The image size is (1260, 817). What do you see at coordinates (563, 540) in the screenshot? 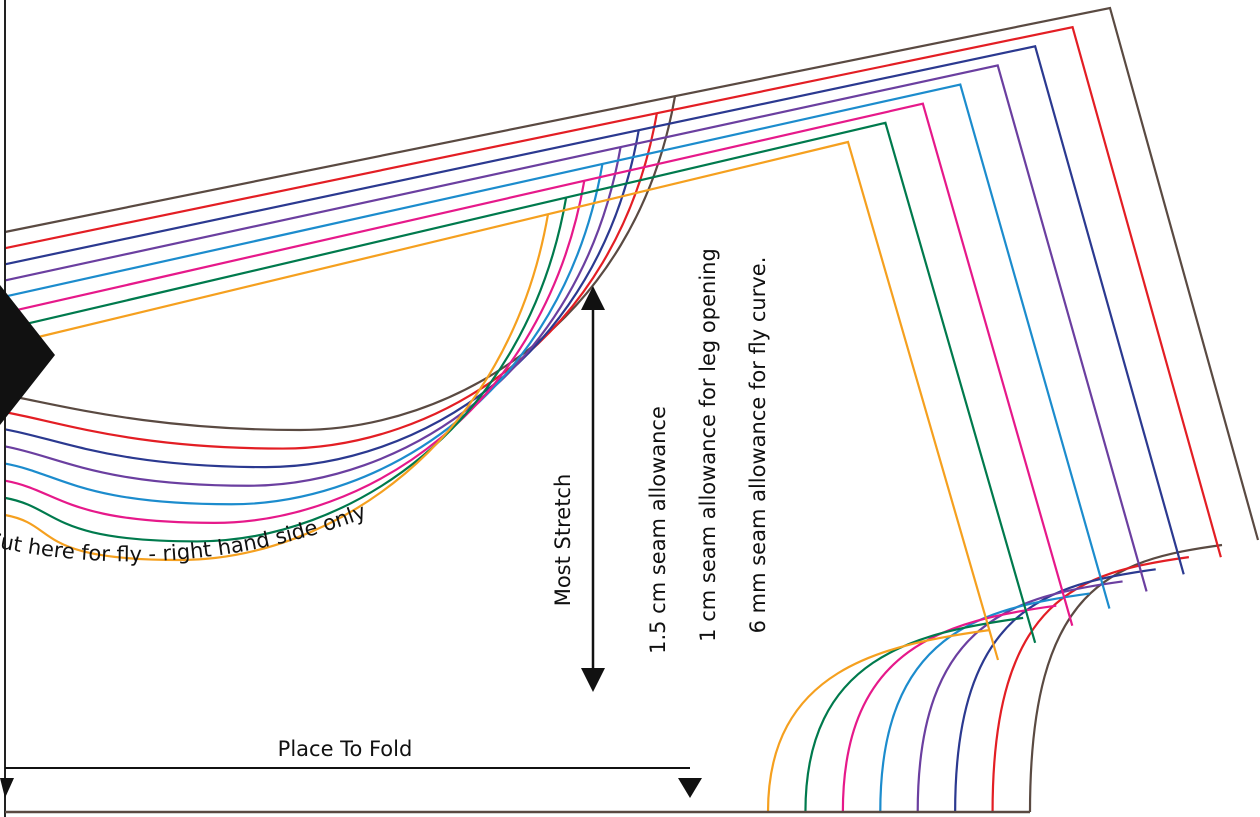
I see `stretch-label: Most Stretch` at bounding box center [563, 540].